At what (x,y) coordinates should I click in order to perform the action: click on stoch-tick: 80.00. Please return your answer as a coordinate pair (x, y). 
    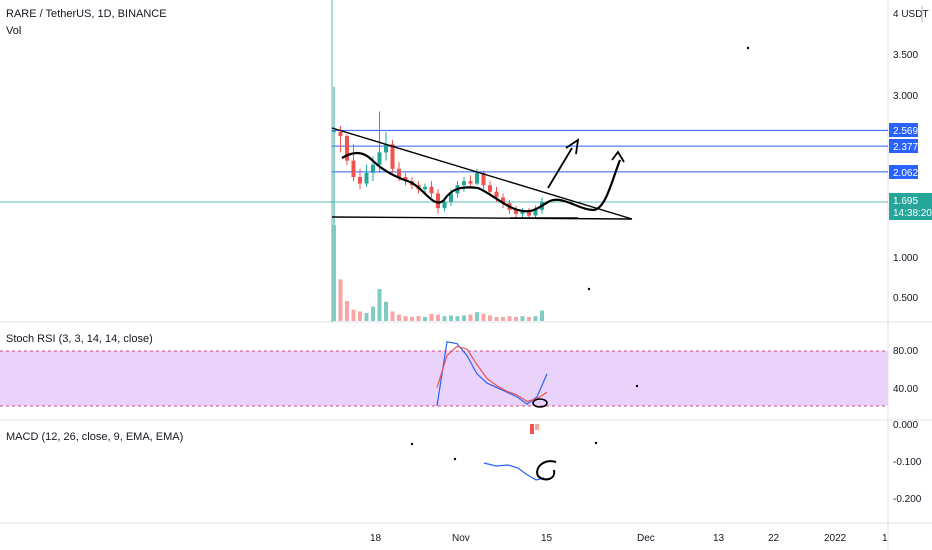
    Looking at the image, I should click on (905, 351).